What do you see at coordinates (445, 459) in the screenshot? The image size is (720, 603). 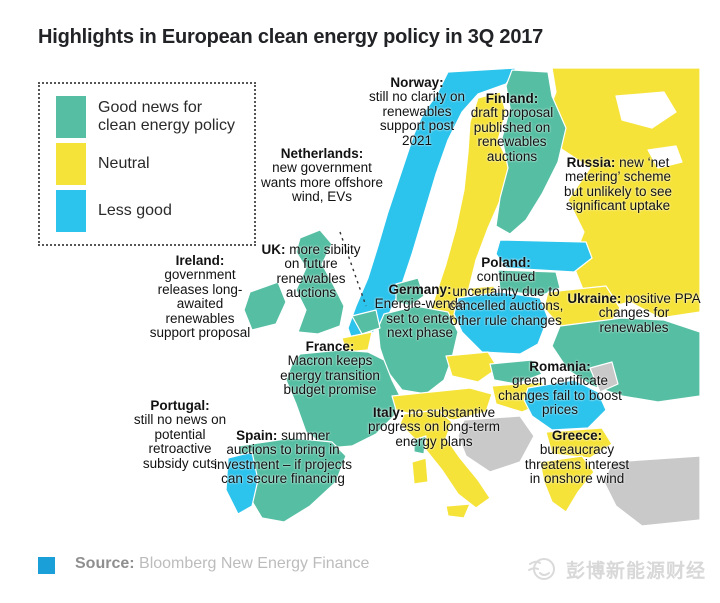 I see `map-region-italy` at bounding box center [445, 459].